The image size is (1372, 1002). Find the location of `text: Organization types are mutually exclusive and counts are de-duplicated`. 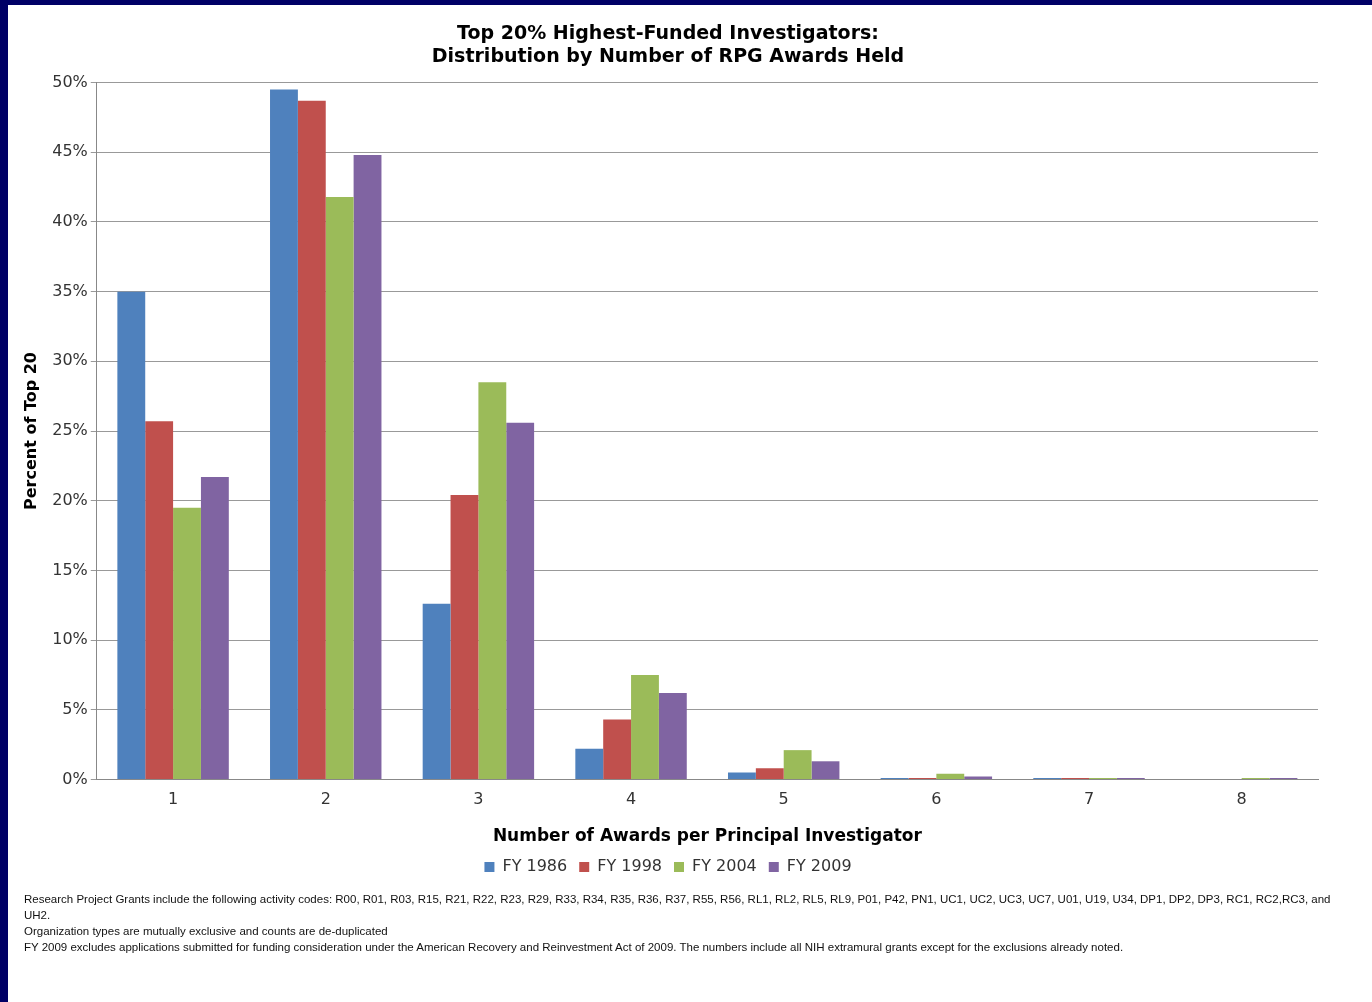

text: Organization types are mutually exclusive and counts are de-duplicated is located at coordinates (206, 931).